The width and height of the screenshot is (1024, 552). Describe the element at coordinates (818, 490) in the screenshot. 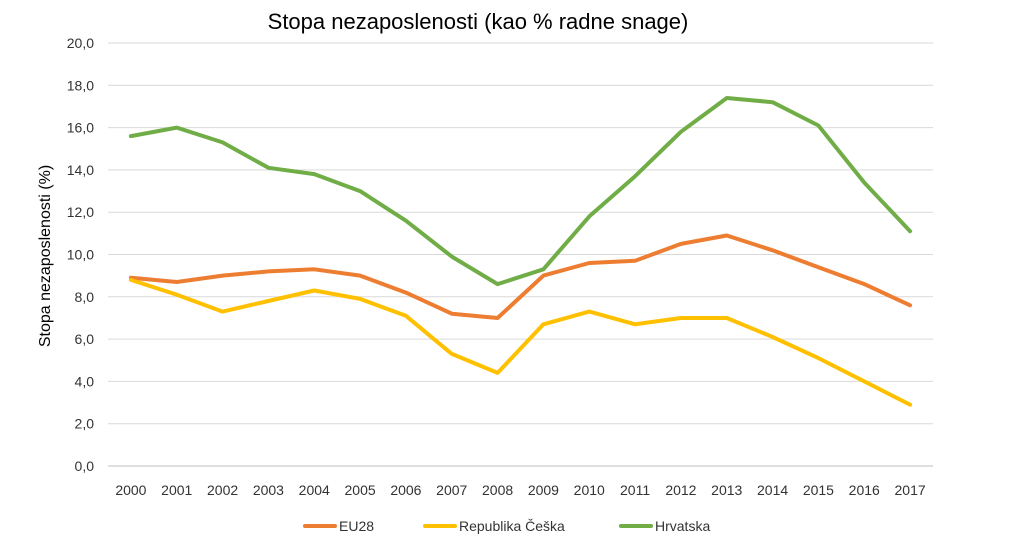

I see `x-tick-label: 2015` at that location.